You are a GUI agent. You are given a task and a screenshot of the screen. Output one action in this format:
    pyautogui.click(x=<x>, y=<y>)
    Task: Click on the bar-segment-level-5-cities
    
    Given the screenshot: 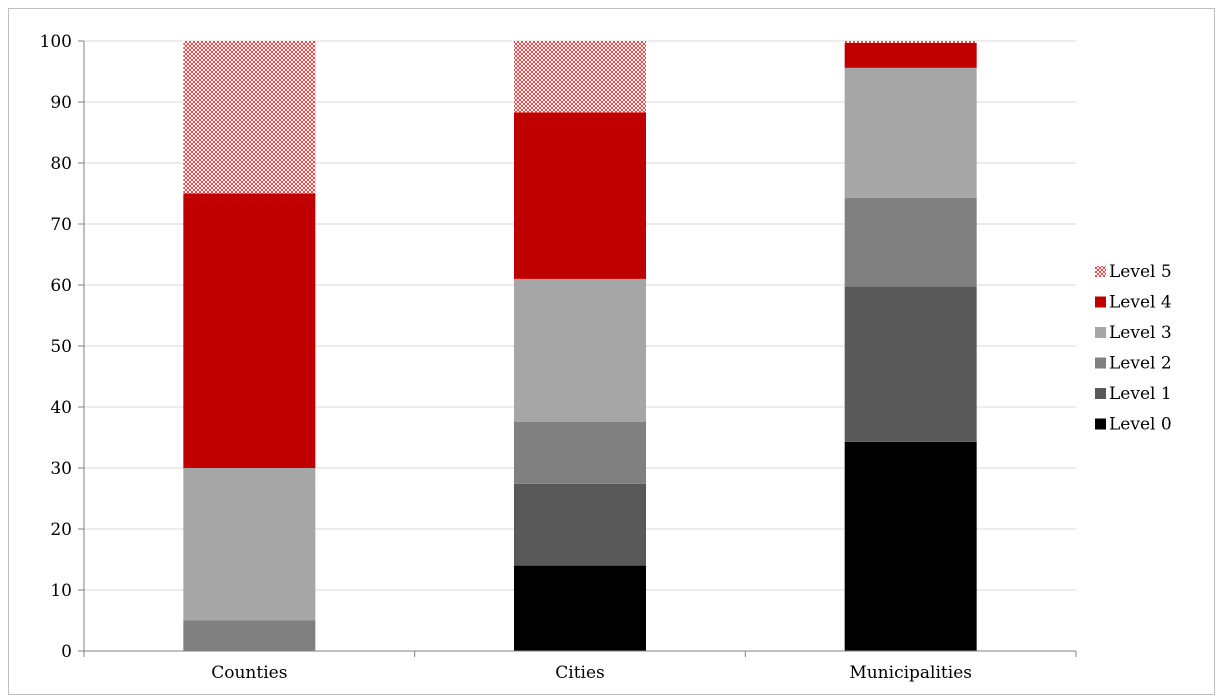 What is the action you would take?
    pyautogui.click(x=580, y=77)
    